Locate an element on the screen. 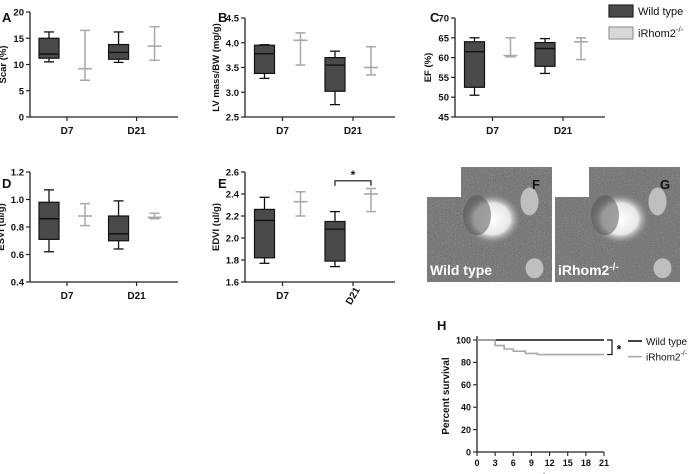 This screenshot has height=474, width=699. legend-label: Wild type is located at coordinates (660, 12).